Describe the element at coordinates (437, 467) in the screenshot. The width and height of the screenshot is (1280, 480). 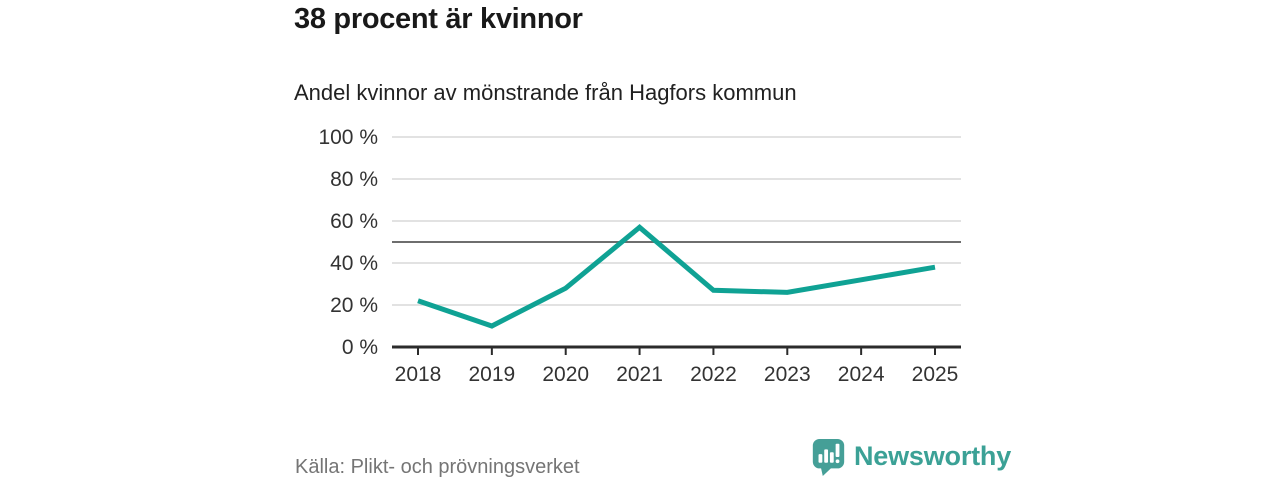
I see `source-note: Källa: Plikt- och prövningsverket` at that location.